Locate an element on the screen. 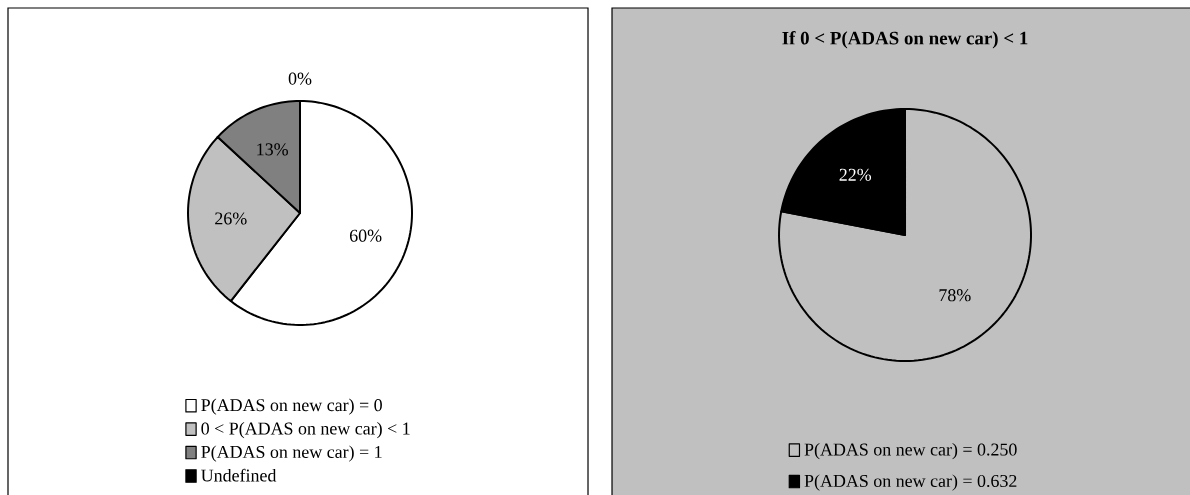 The image size is (1190, 495). data-label: 13% is located at coordinates (272, 149).